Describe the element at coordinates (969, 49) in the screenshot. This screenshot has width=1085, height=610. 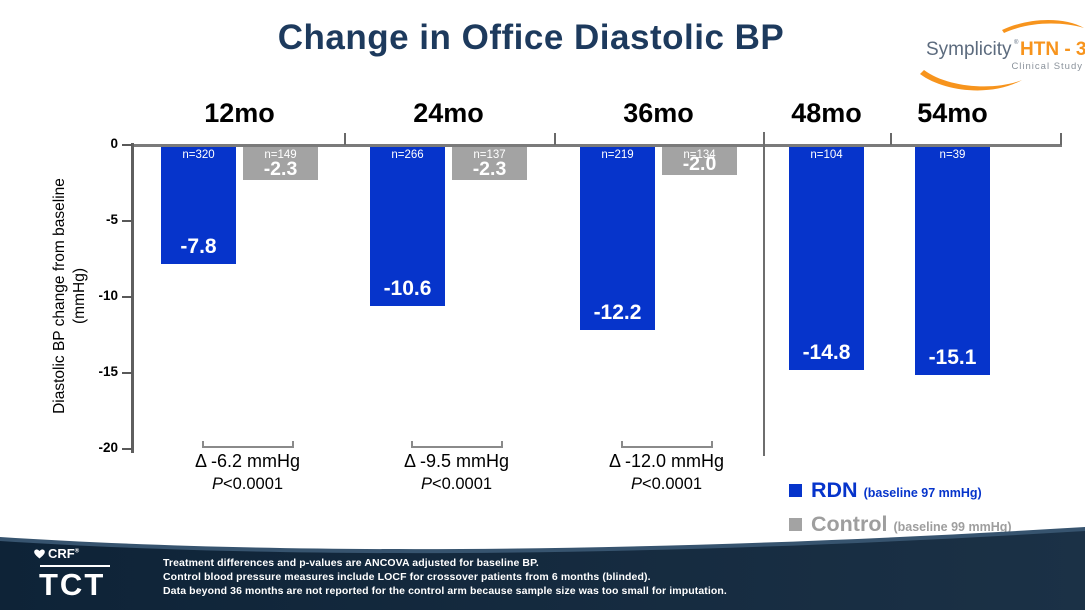
I see `brand-name: Symplicity` at that location.